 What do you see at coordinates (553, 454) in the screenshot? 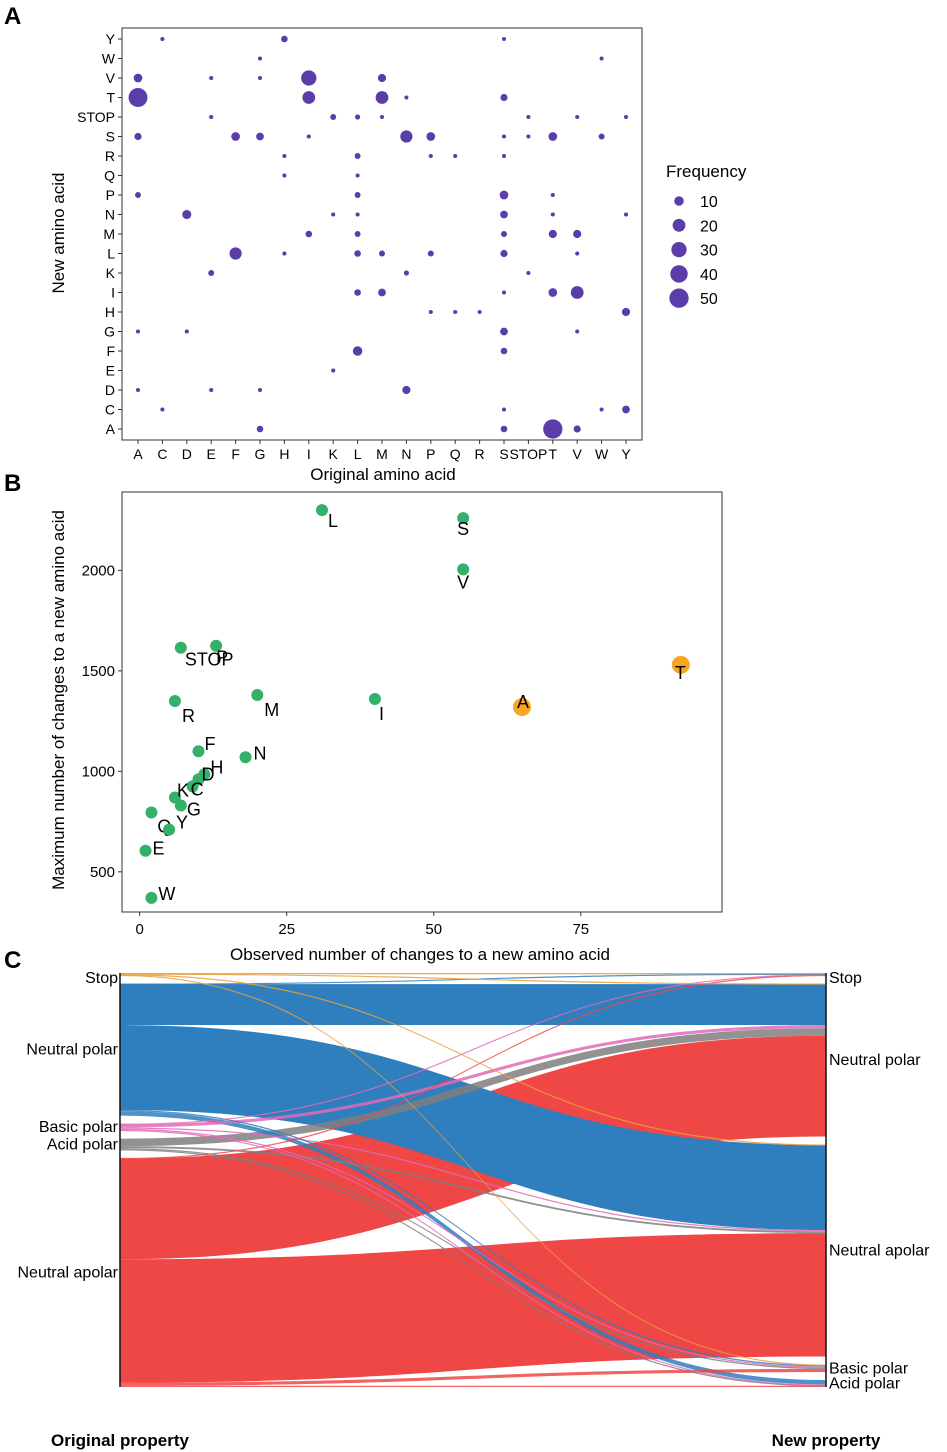
I see `x-tick-label: T` at bounding box center [553, 454].